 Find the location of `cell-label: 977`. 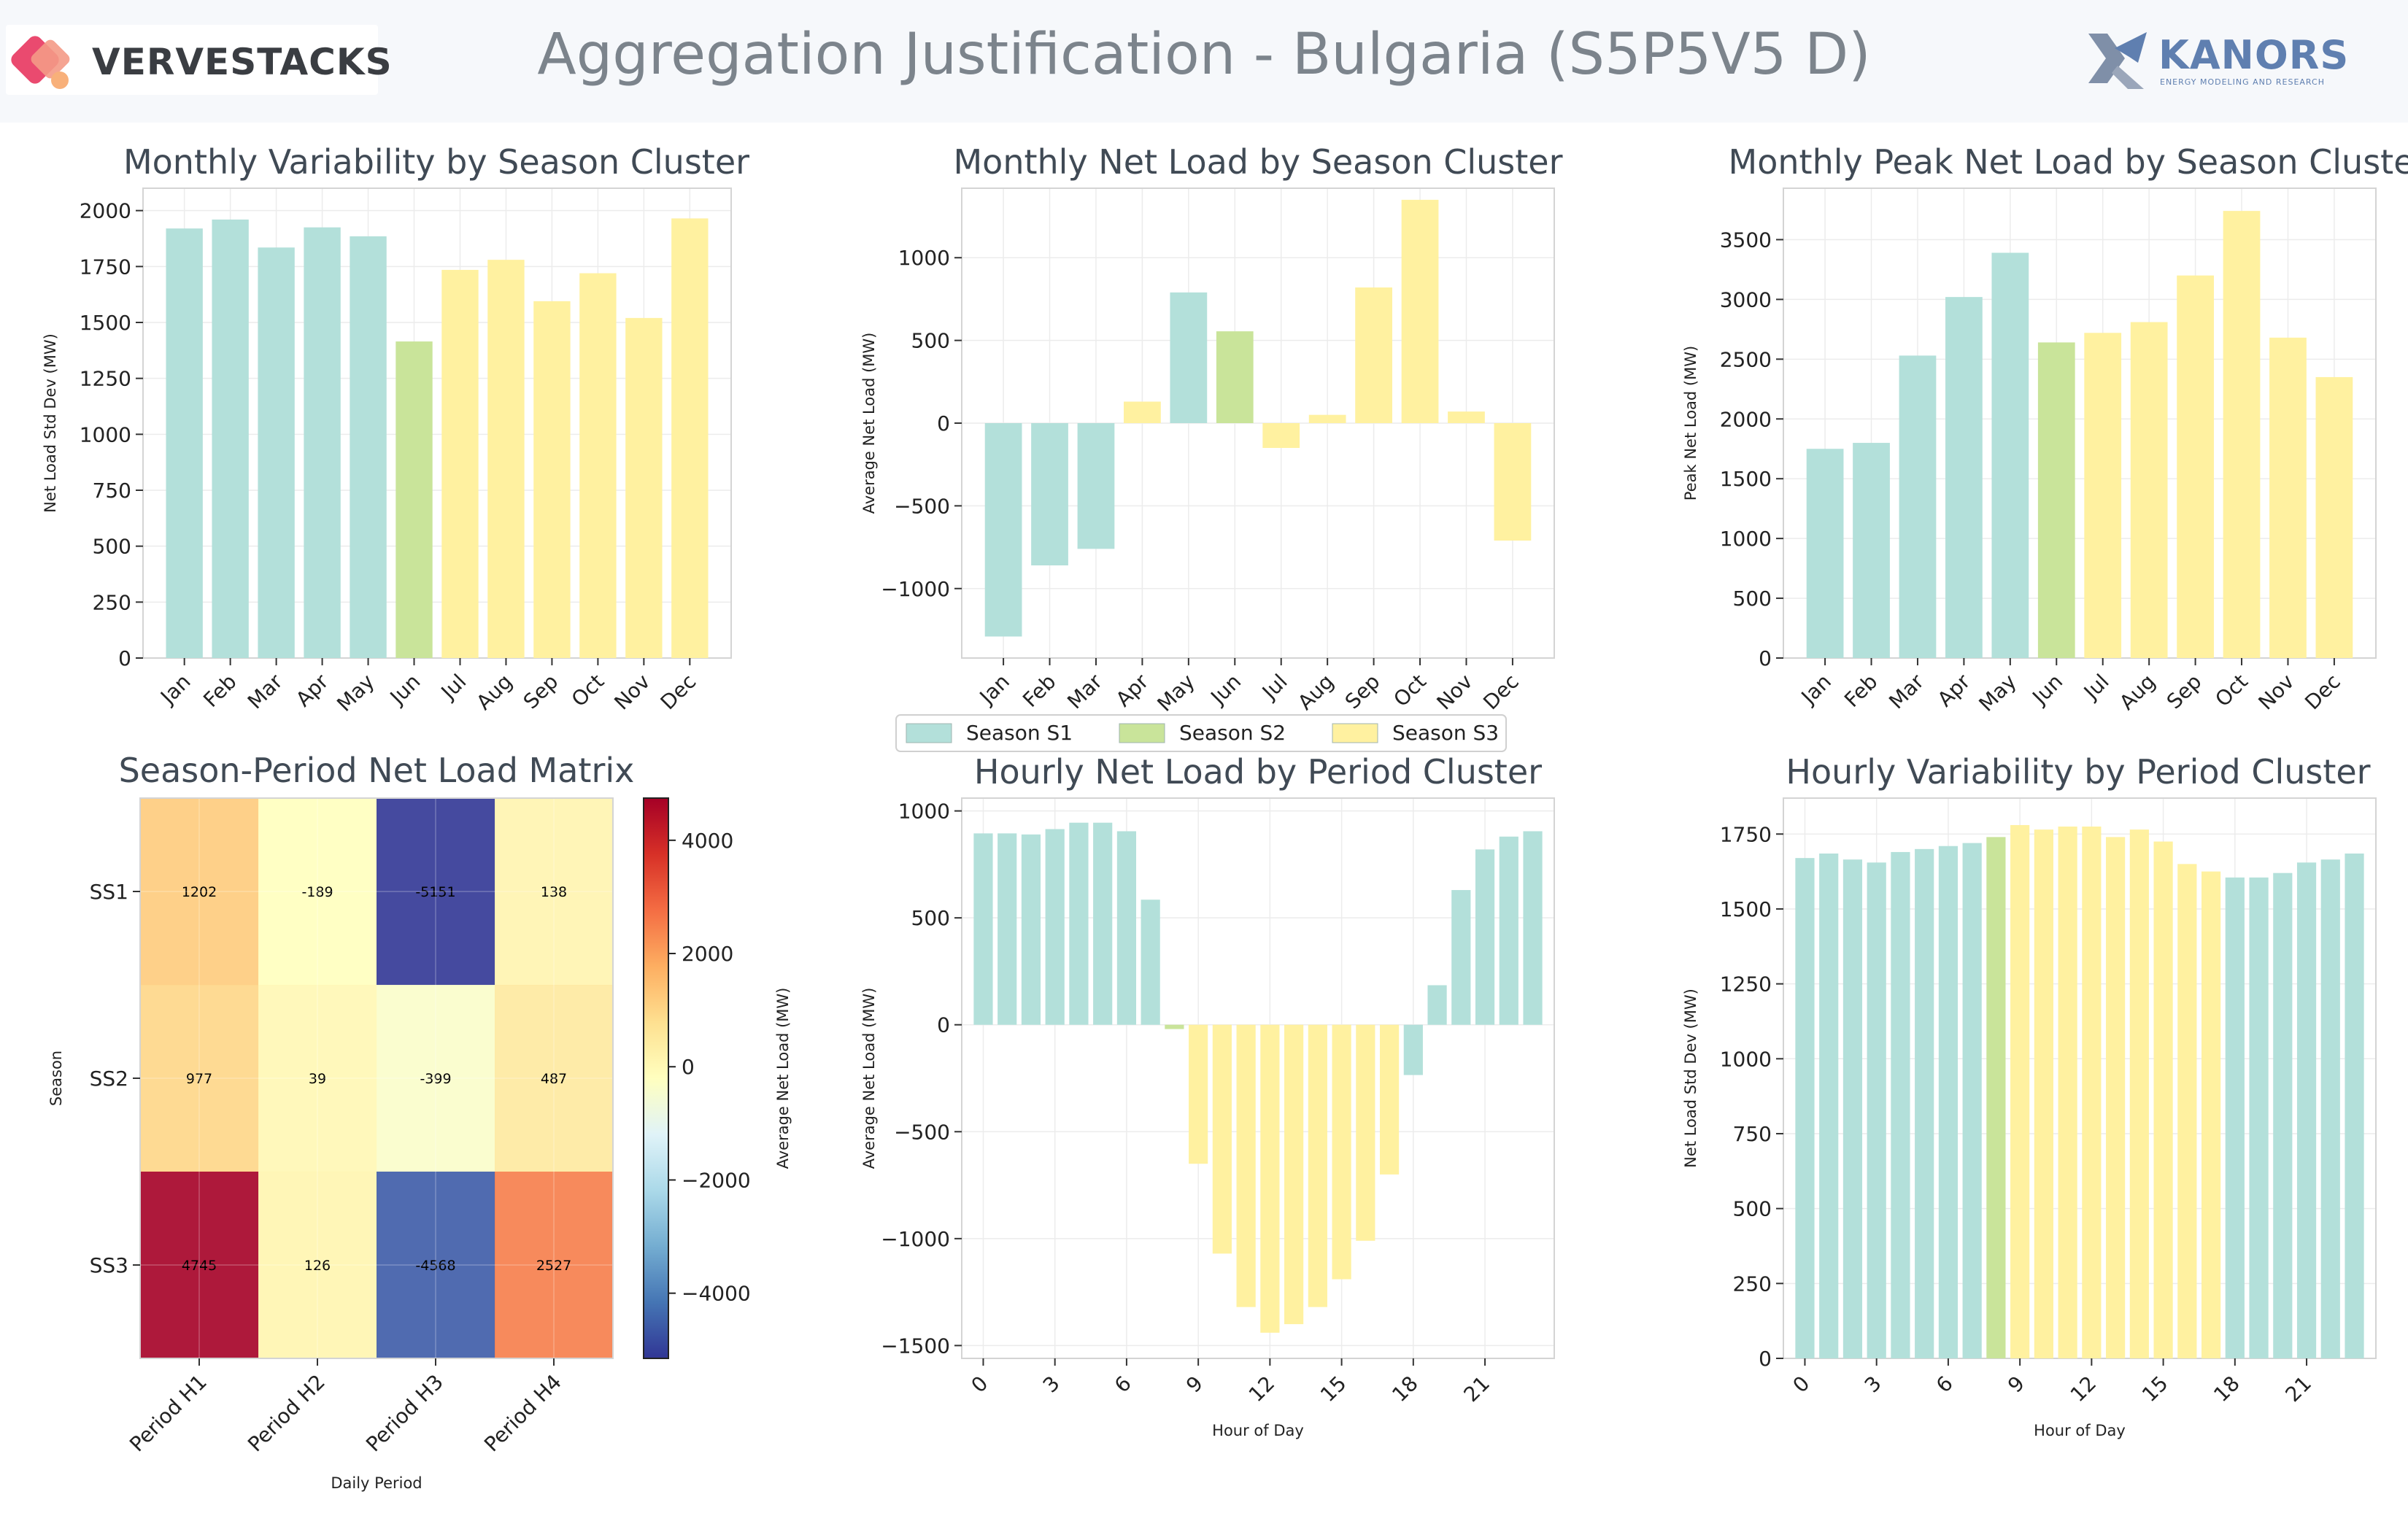

cell-label: 977 is located at coordinates (199, 1079).